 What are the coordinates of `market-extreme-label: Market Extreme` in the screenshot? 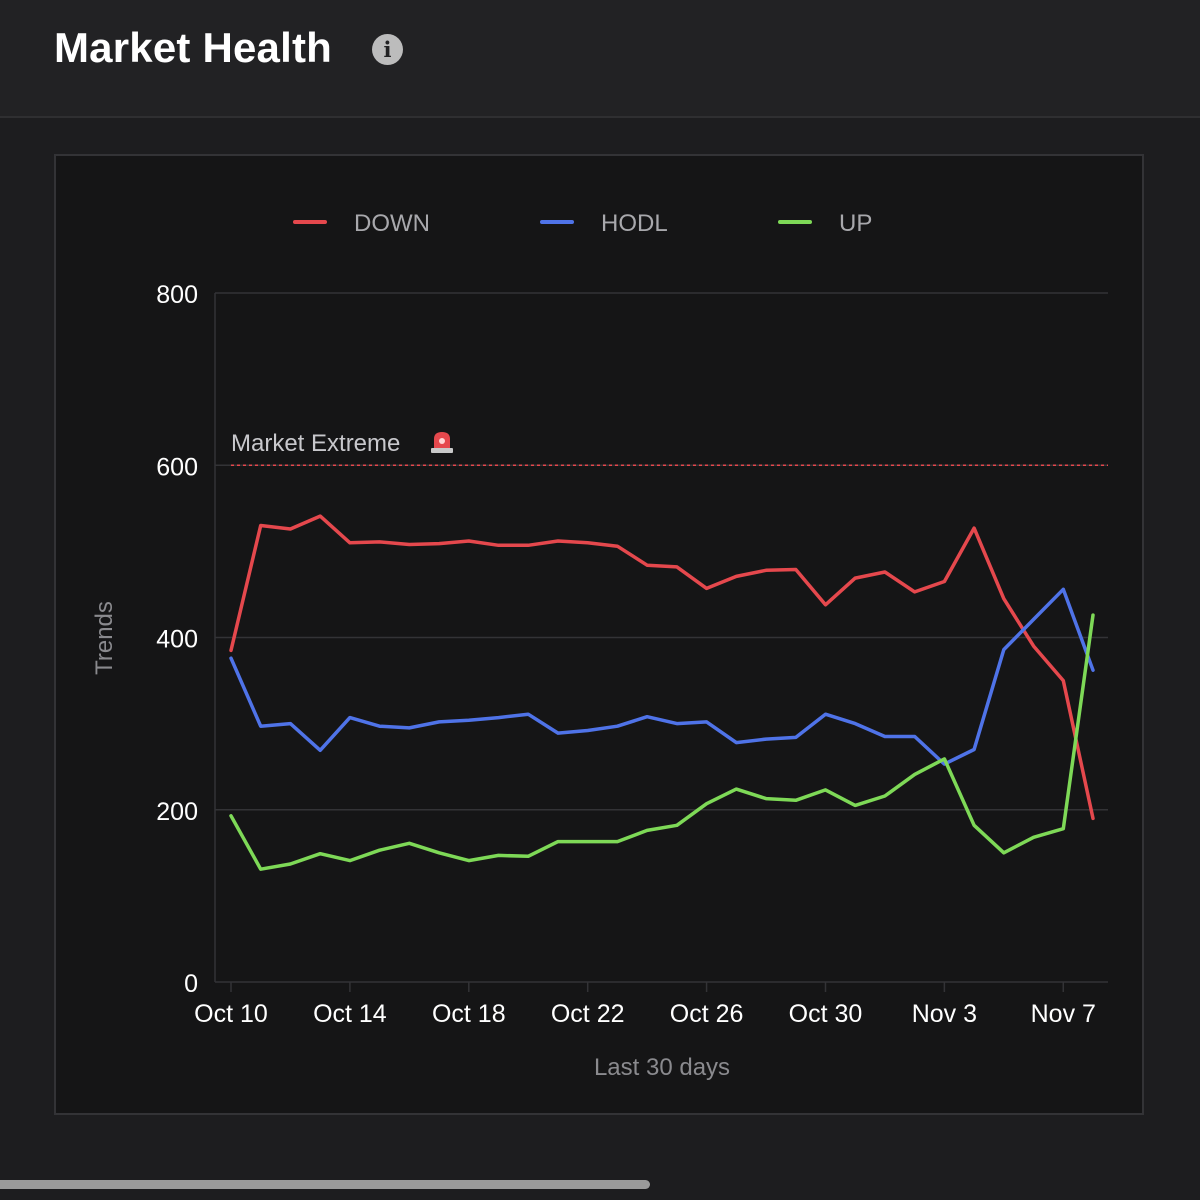 It's located at (315, 443).